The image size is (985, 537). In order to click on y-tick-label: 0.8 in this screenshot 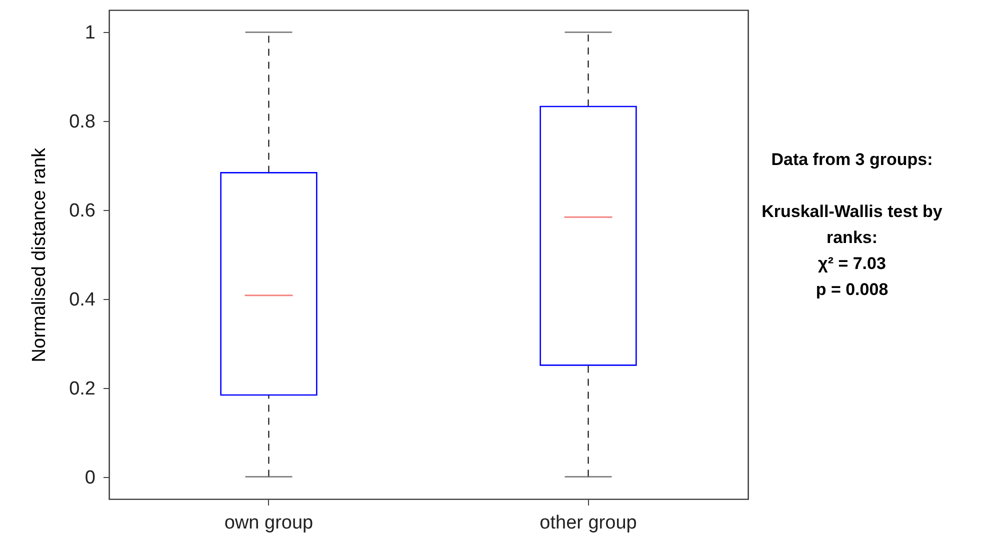, I will do `click(82, 122)`.